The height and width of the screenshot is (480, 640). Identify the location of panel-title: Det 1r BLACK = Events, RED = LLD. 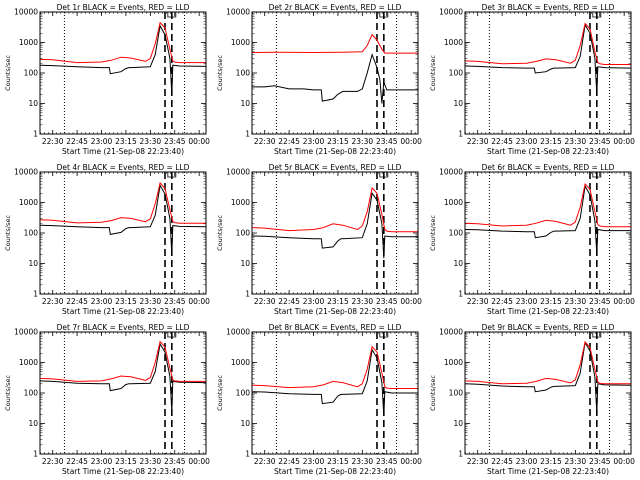
(123, 7).